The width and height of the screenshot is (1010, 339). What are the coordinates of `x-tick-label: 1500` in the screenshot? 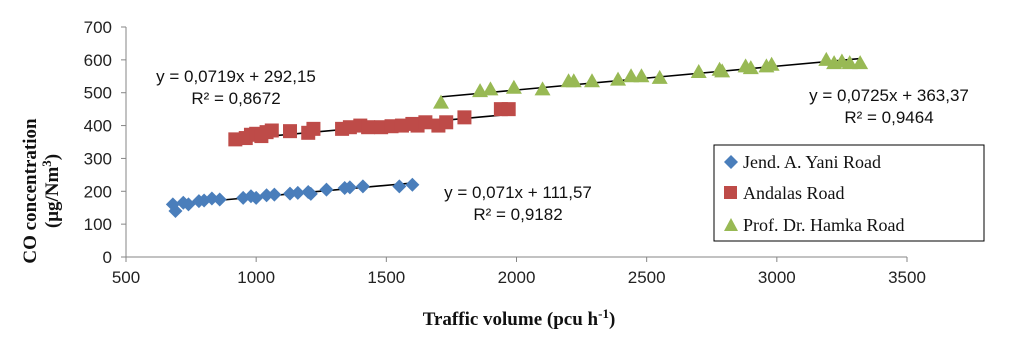 It's located at (386, 277).